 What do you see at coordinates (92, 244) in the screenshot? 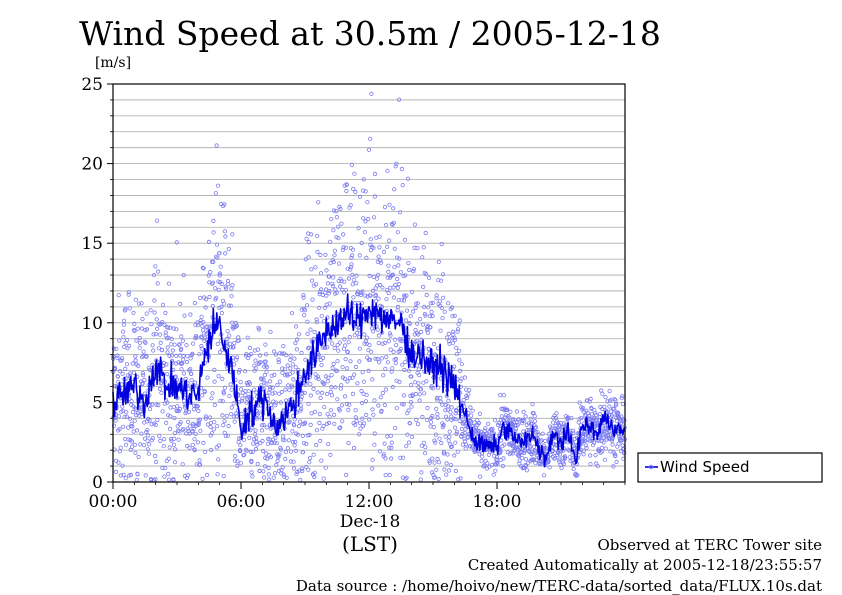
I see `y-tick-label: 15` at bounding box center [92, 244].